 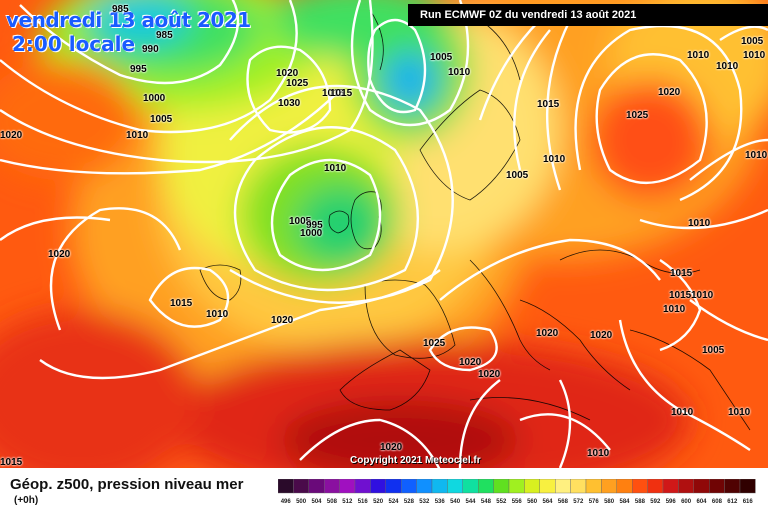 I want to click on run-info-banner: Run ECMWF 0Z du vendredi 13 août 2021, so click(x=588, y=15).